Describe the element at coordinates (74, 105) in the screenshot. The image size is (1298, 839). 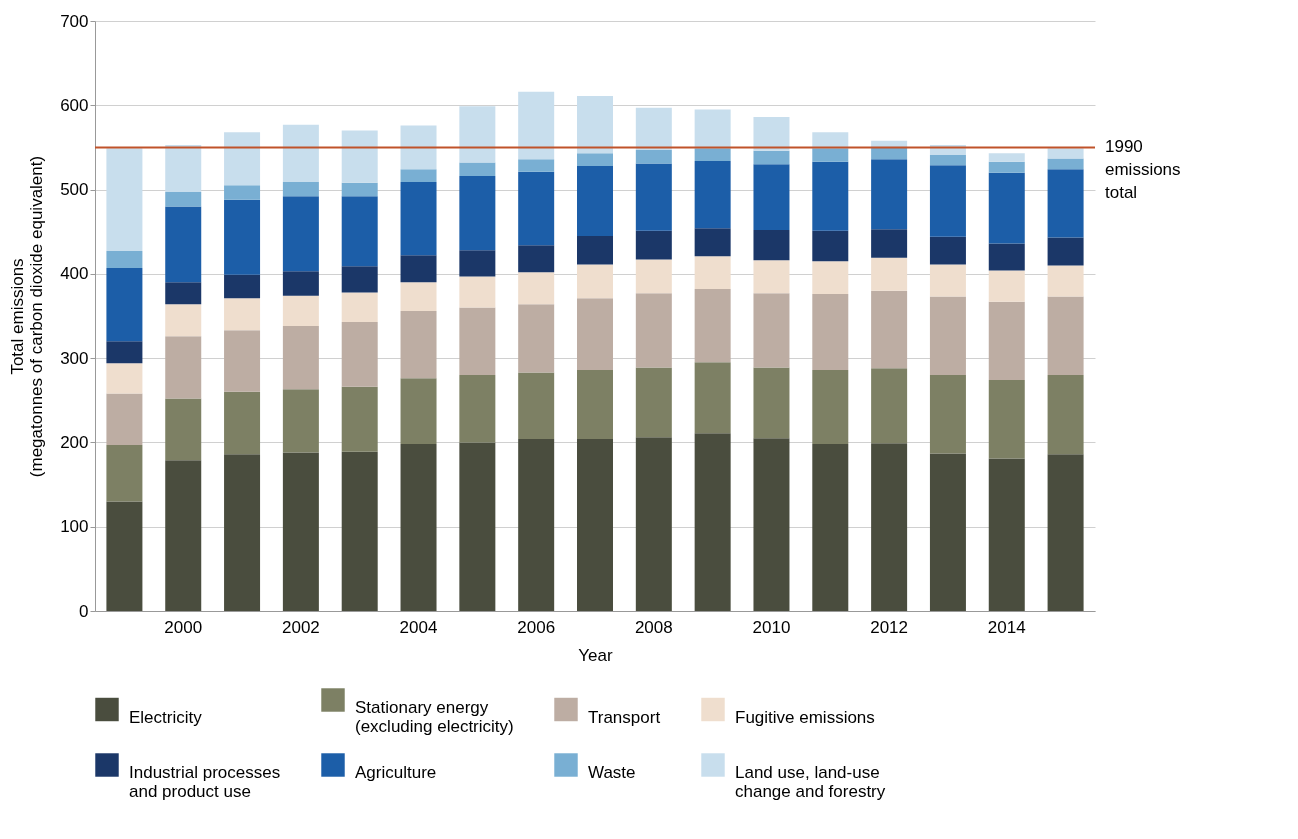
I see `y-tick-label: 600` at that location.